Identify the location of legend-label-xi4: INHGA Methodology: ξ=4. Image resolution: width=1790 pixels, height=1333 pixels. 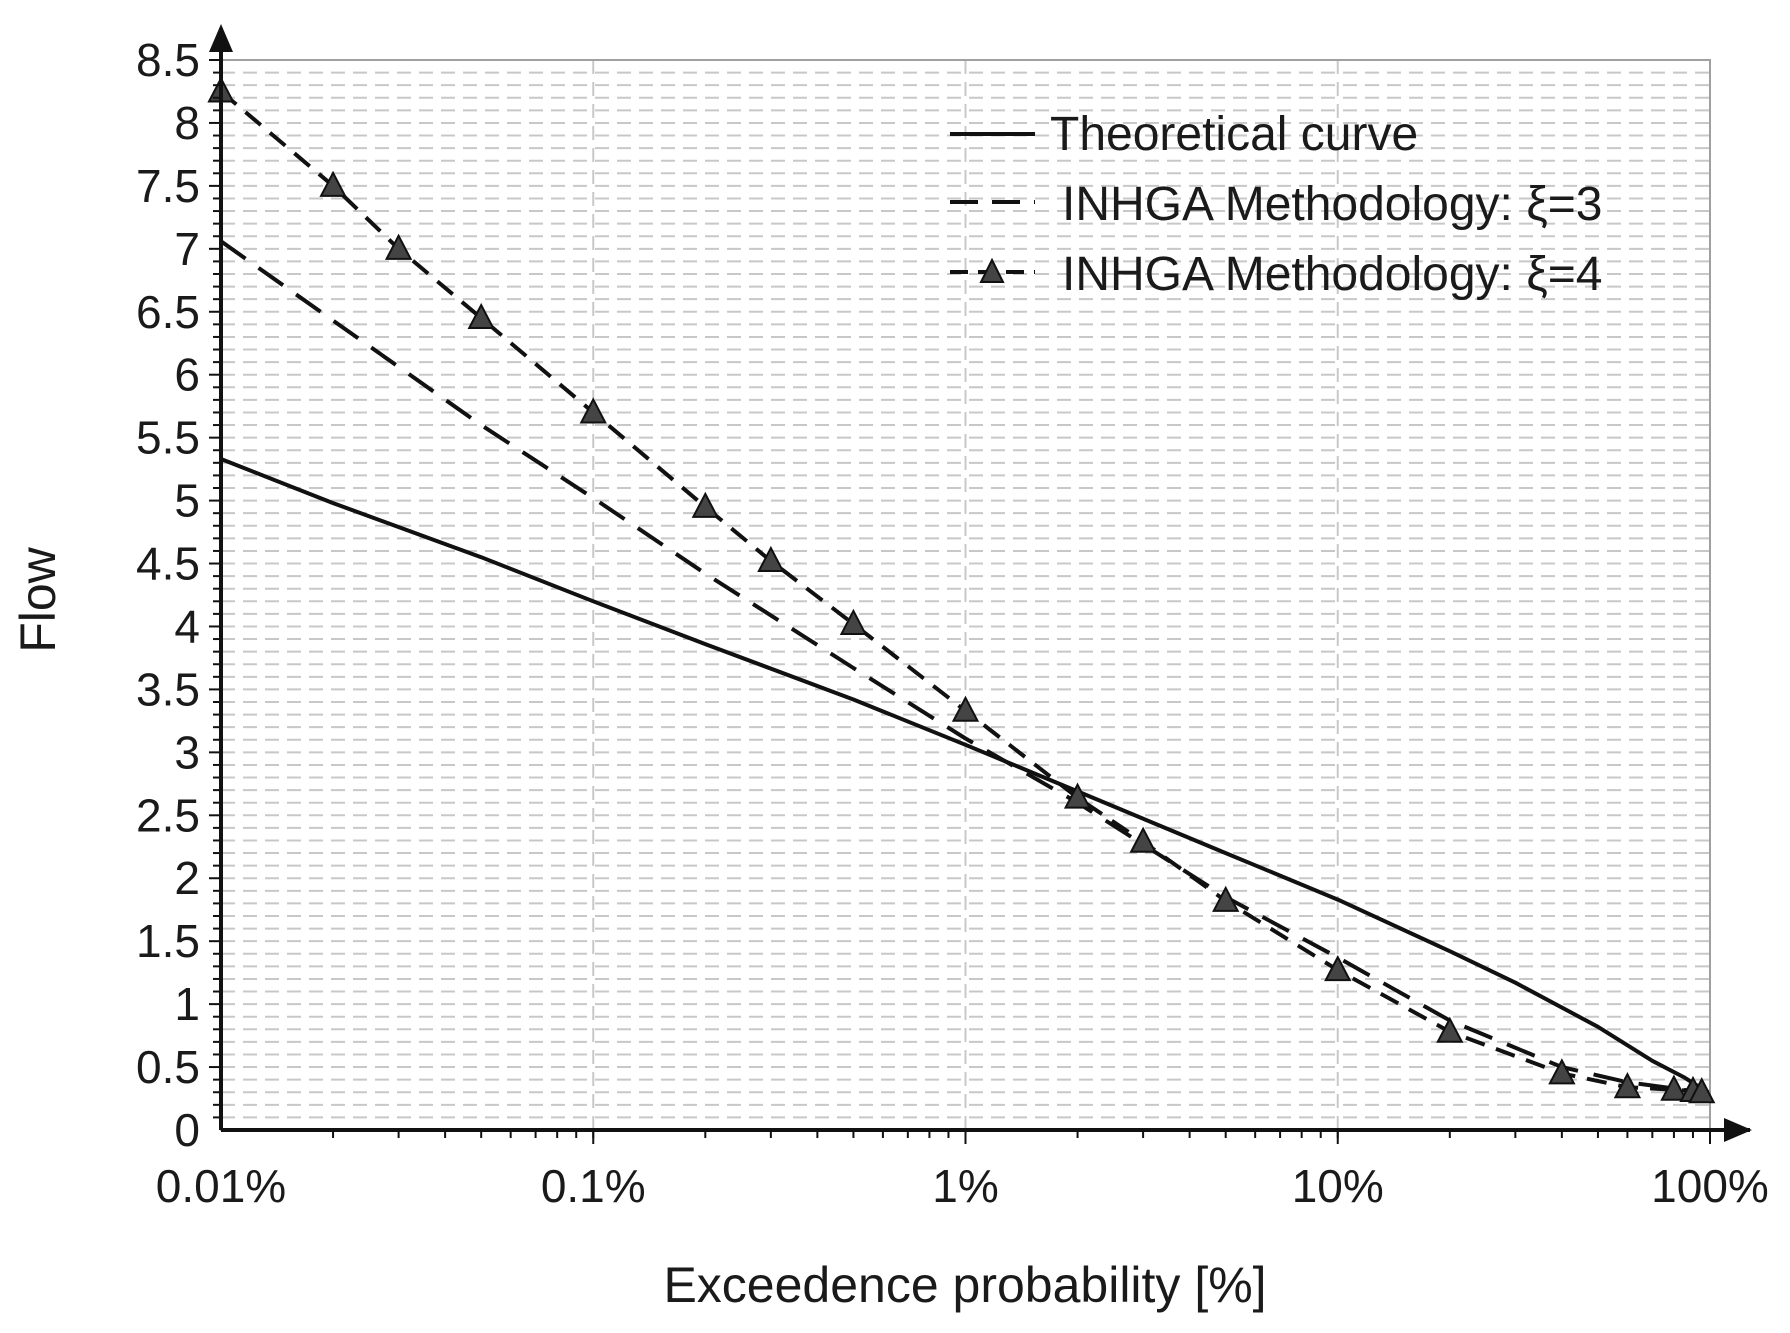
(1332, 274).